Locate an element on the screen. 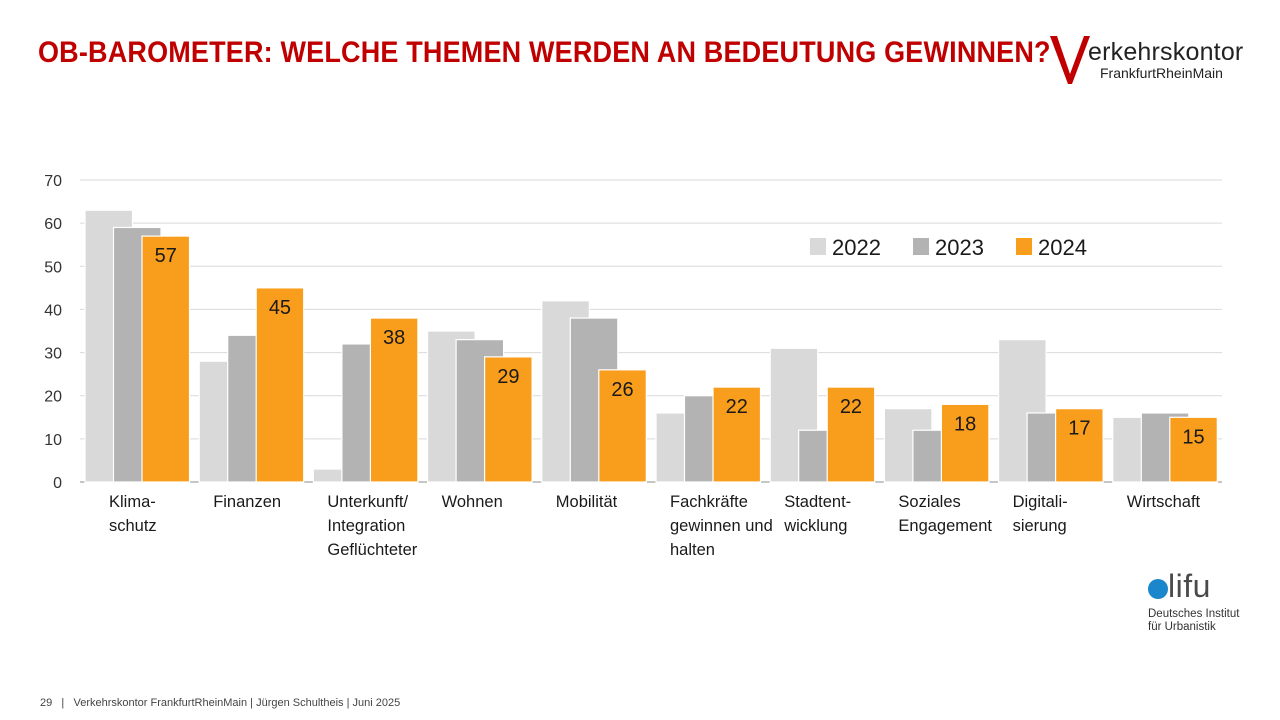 Image resolution: width=1280 pixels, height=720 pixels. difu-subtitle-line1: Deutsches Institut is located at coordinates (1194, 614).